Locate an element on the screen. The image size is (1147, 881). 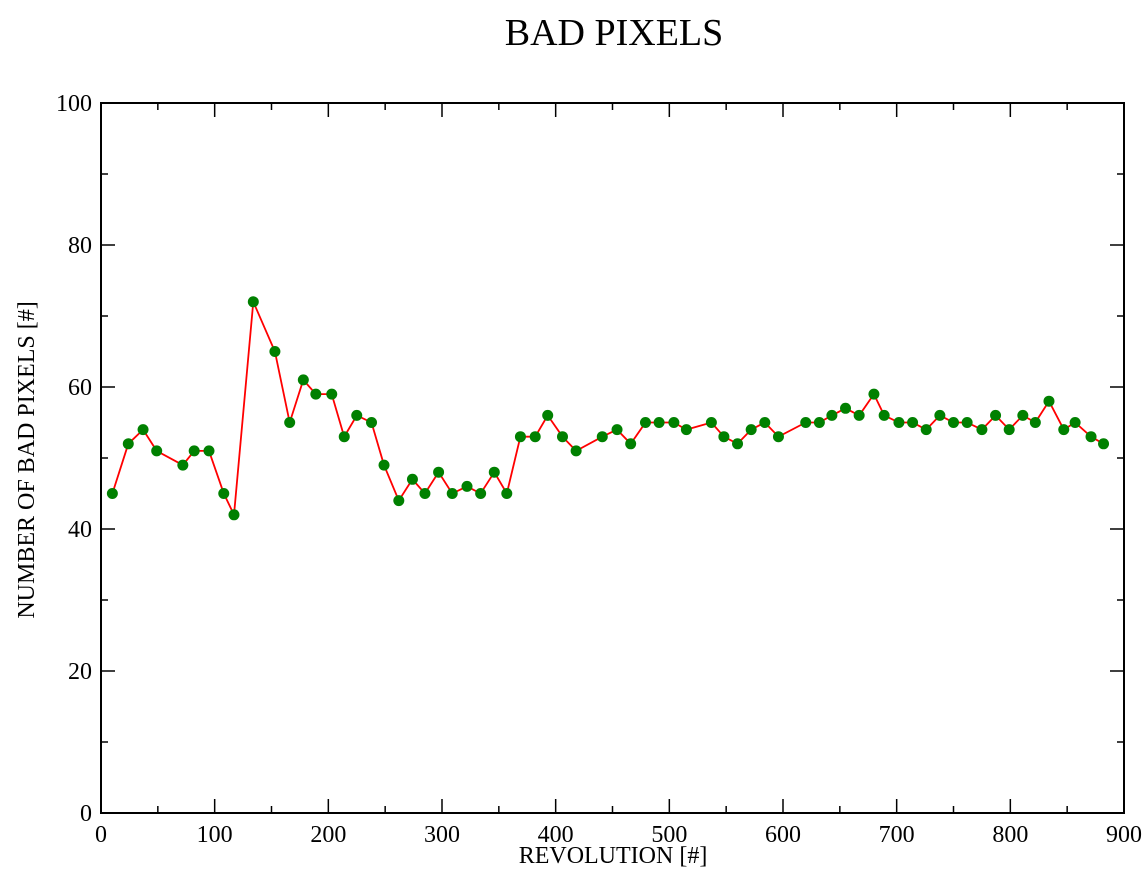
chart-title: BAD PIXELS is located at coordinates (614, 33).